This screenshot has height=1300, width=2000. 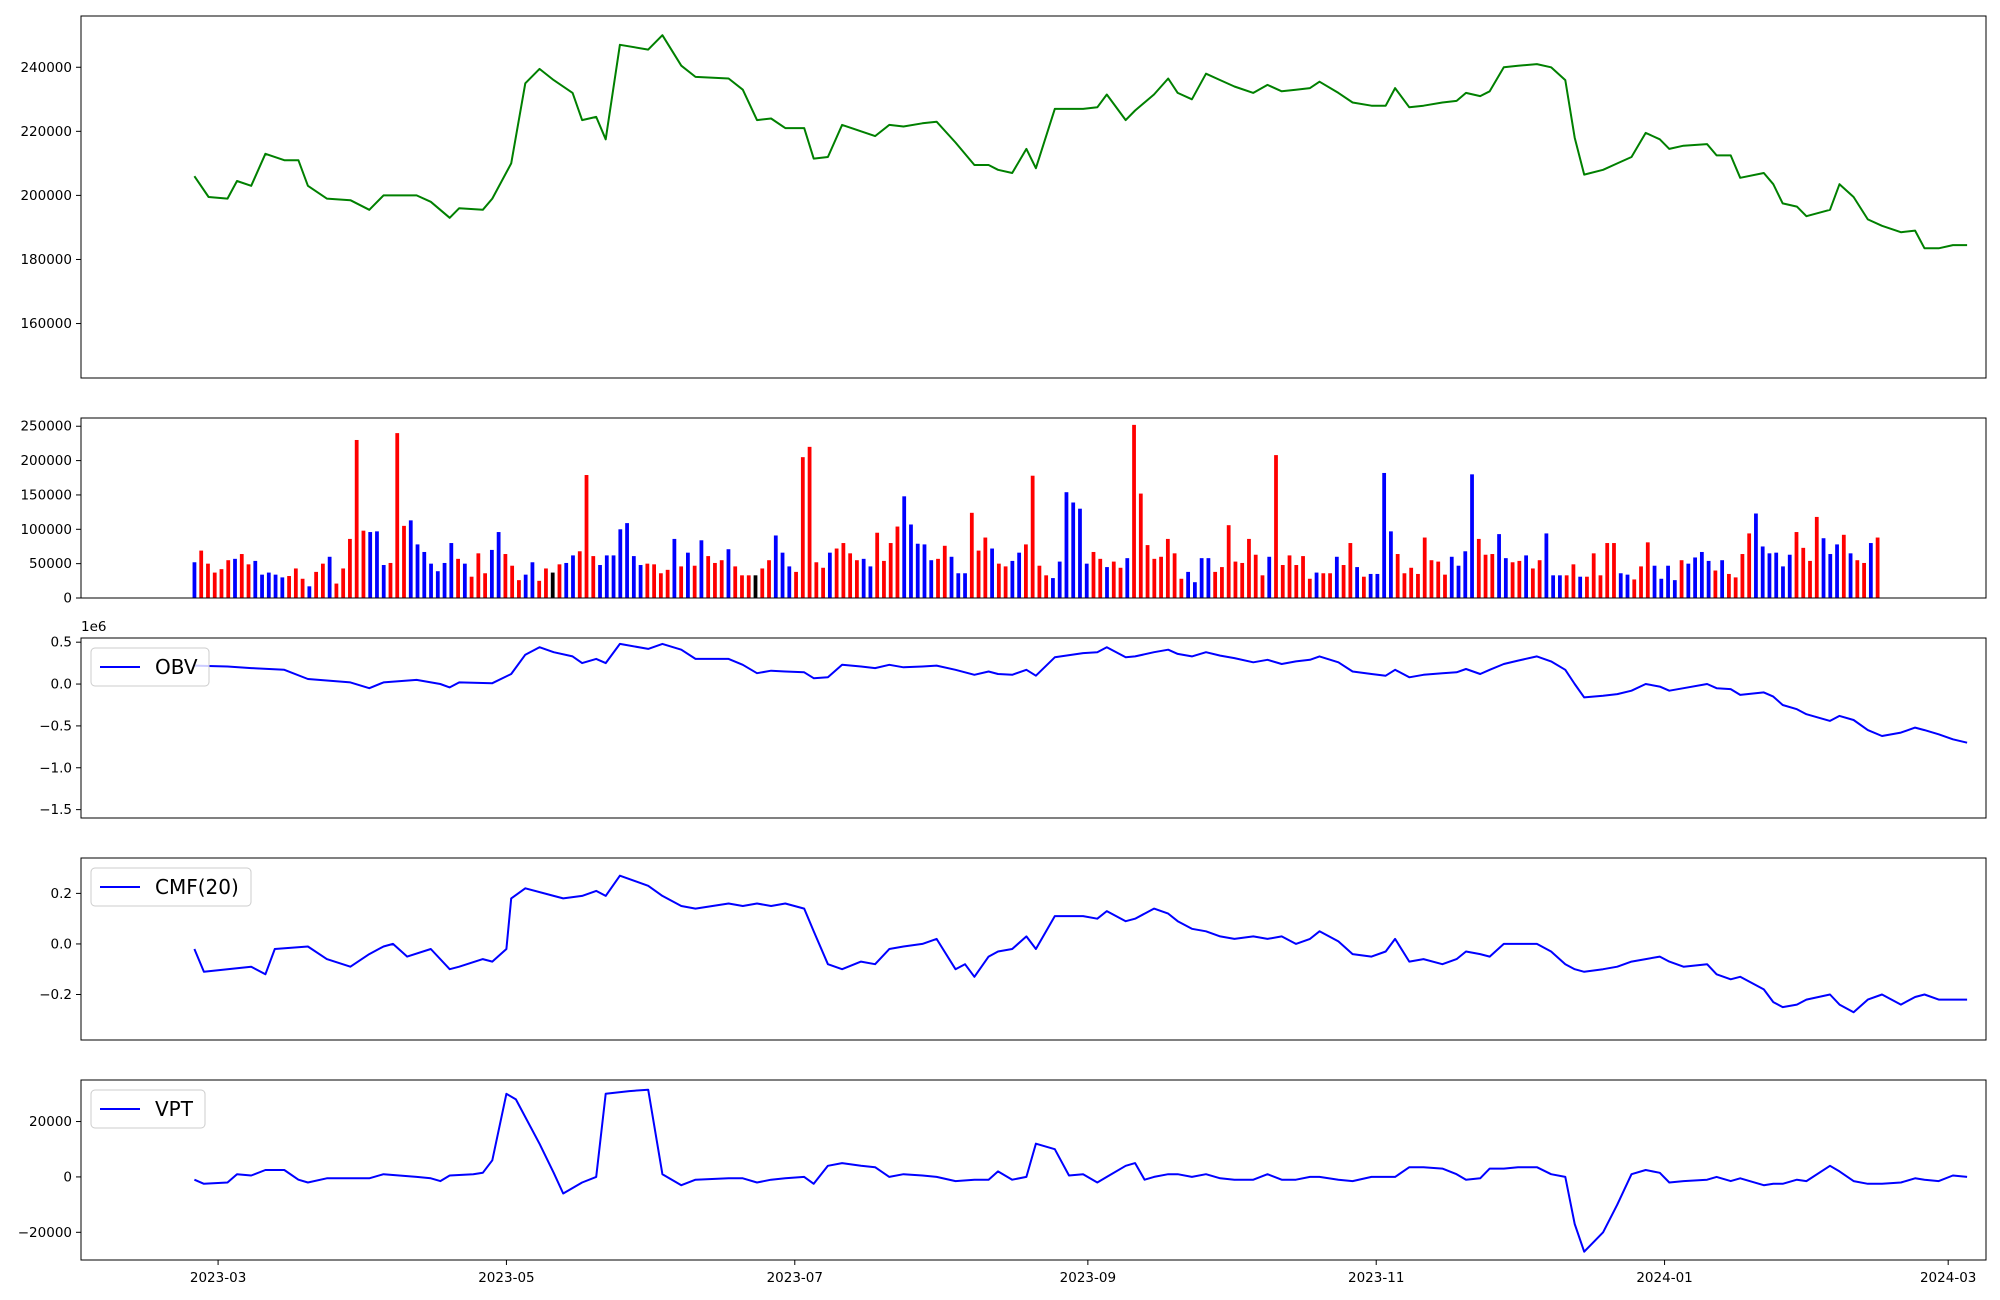 I want to click on obv-y-tick-label: −1.0, so click(x=55, y=768).